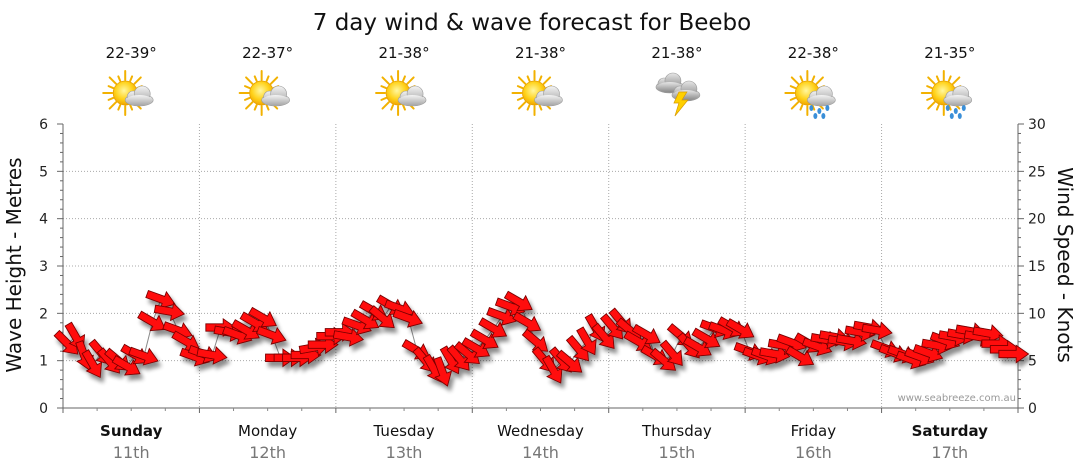 The image size is (1080, 475). What do you see at coordinates (131, 452) in the screenshot?
I see `day-date-label: 11th` at bounding box center [131, 452].